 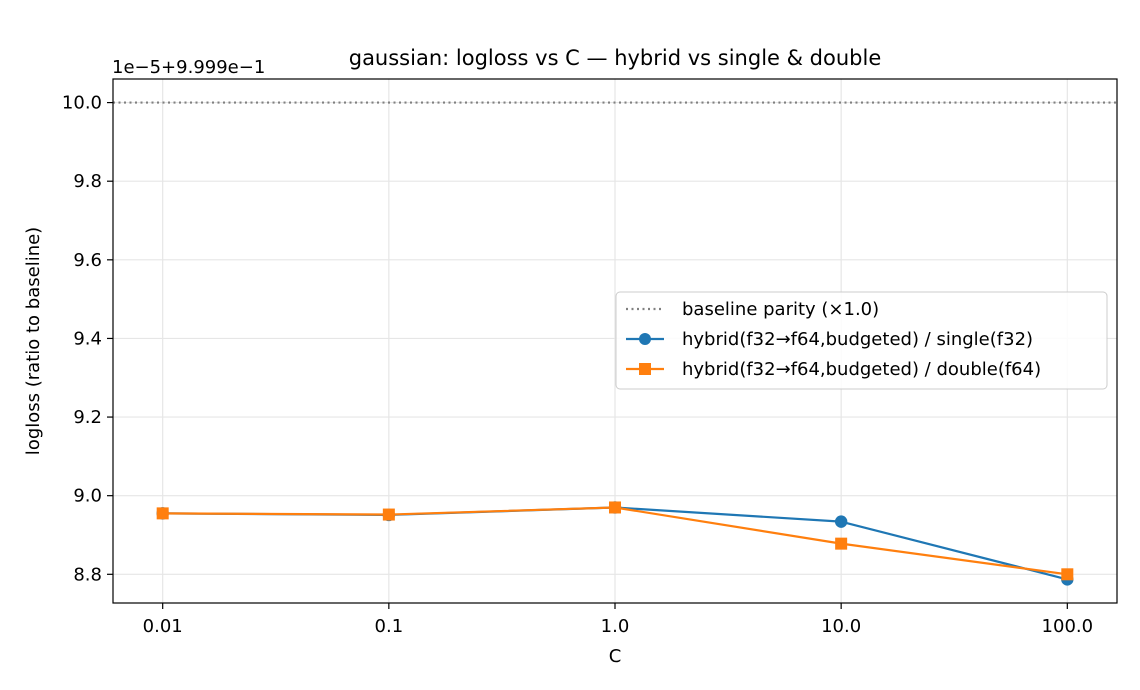 I want to click on legend-series-1-label: hybrid(f32→f64,budgeted) / single(f32), so click(x=857, y=339).